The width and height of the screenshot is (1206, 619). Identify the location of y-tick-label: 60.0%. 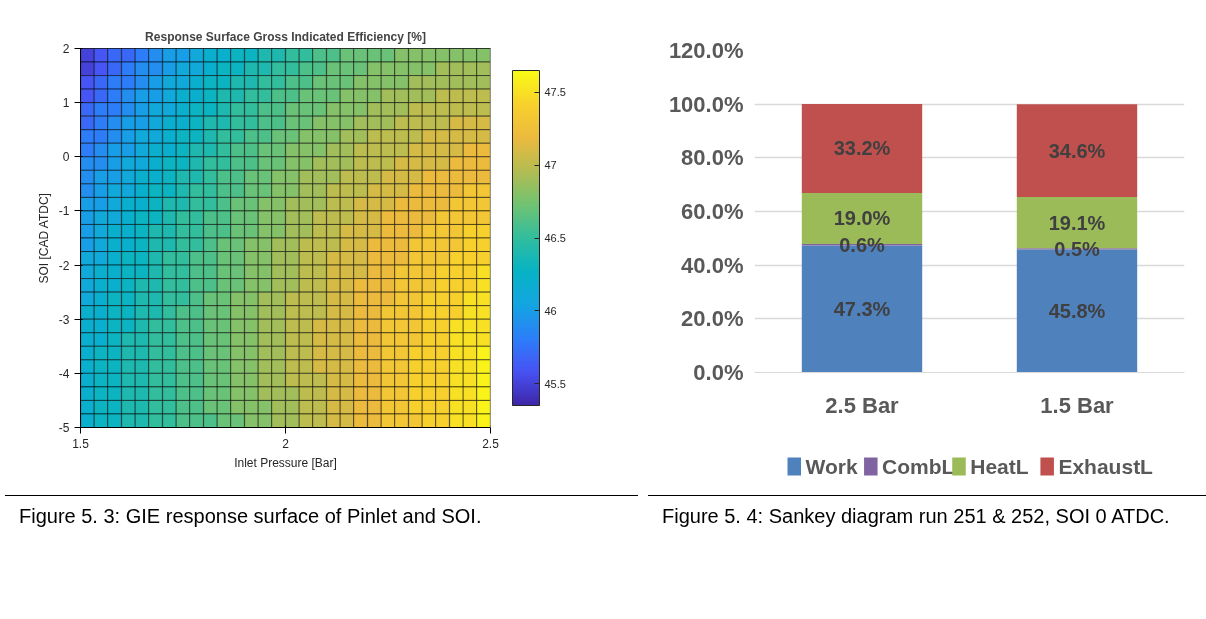
(712, 211).